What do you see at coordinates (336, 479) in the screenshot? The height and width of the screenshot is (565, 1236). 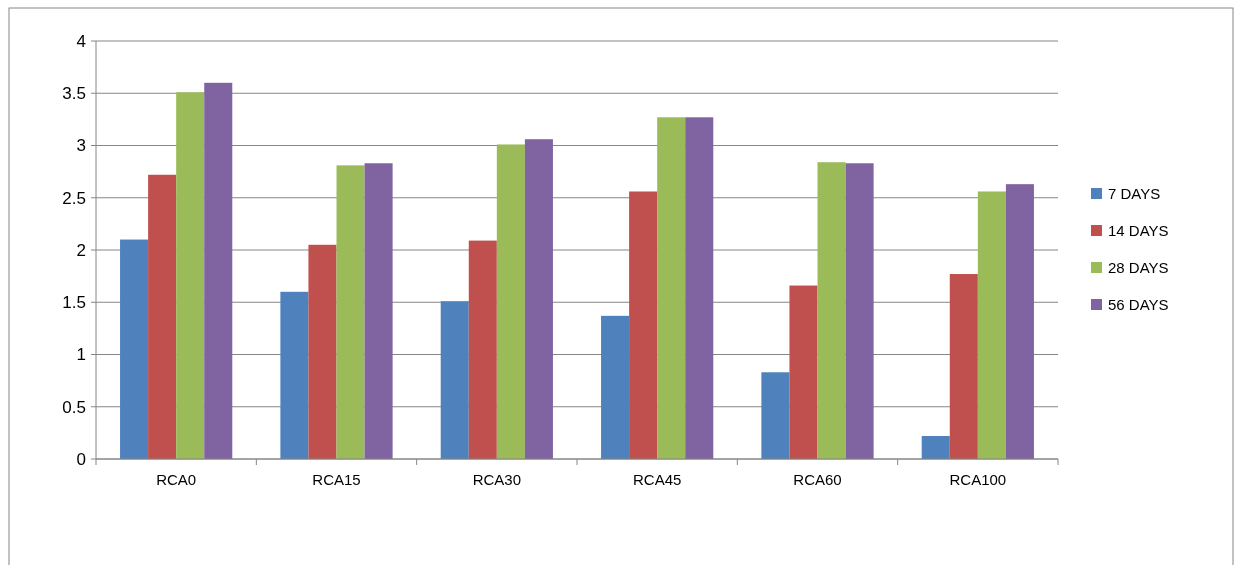 I see `x-tick-label: RCA15` at bounding box center [336, 479].